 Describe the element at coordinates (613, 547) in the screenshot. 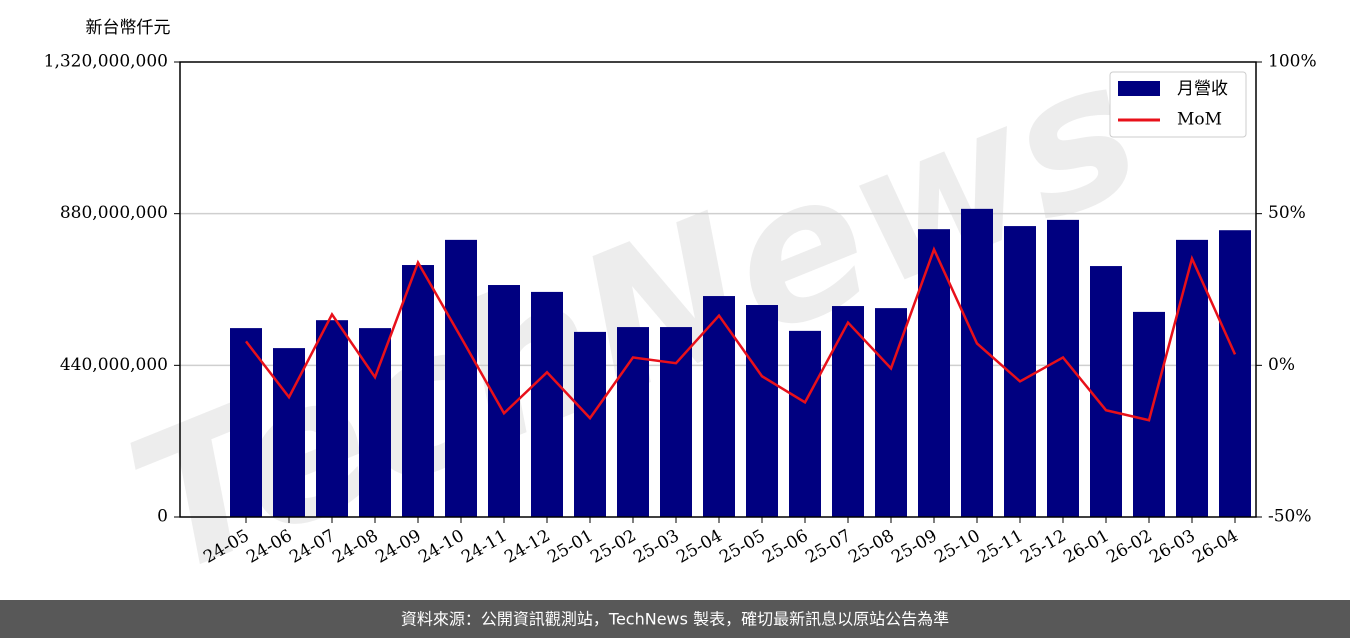

I see `x-tick-label: 25-02` at that location.